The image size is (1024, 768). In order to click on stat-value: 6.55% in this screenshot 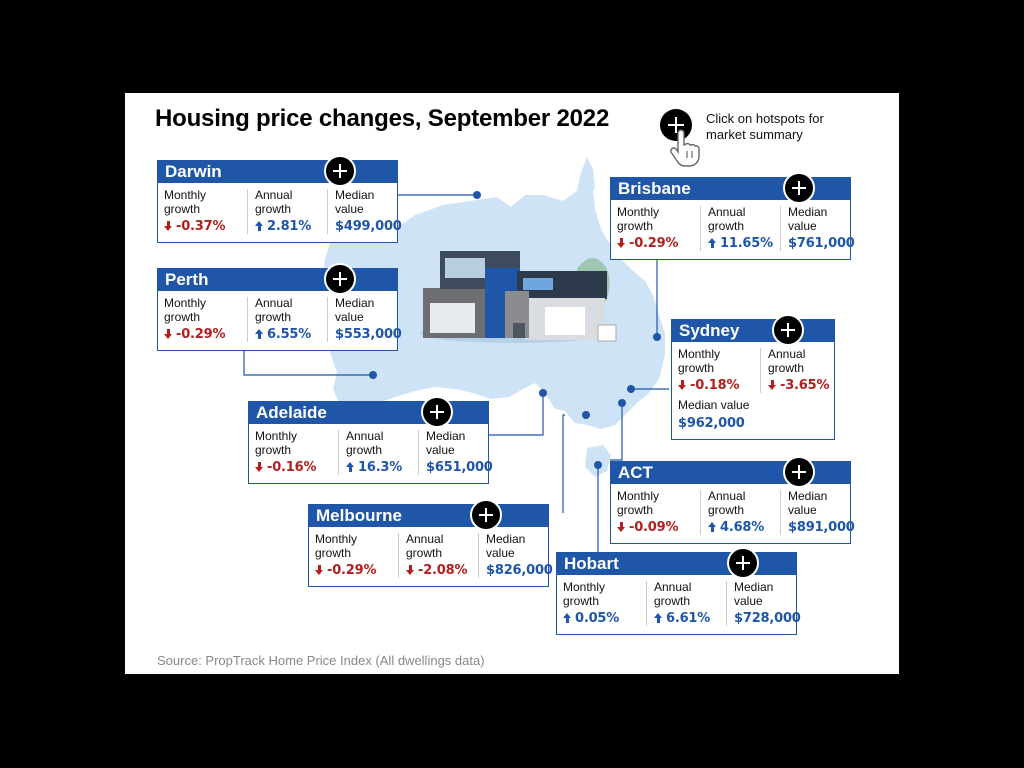, I will do `click(288, 334)`.